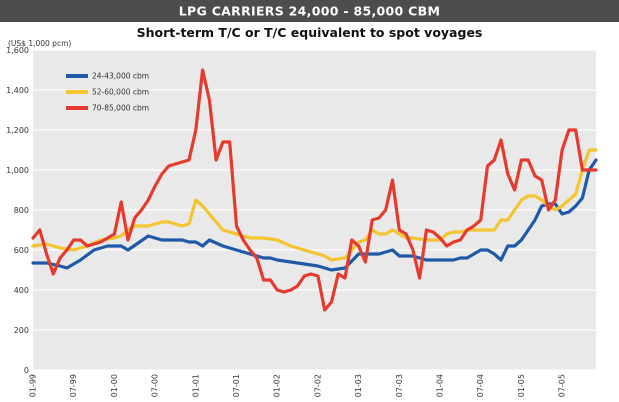  I want to click on y-axis-ticks: 0 200 400 600 800 1,000 1,200 1,400 1,600, so click(17, 210).